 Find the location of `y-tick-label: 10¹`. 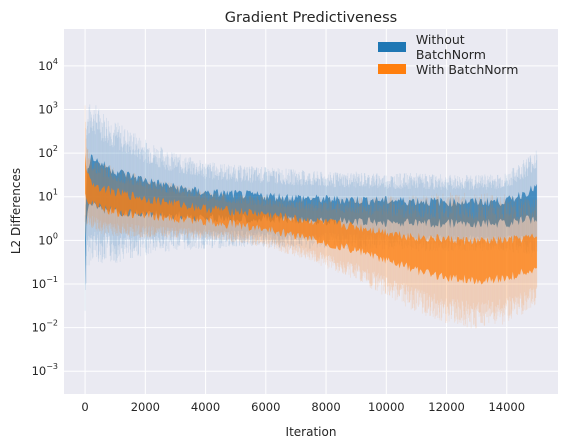

y-tick-label: 10¹ is located at coordinates (48, 196).